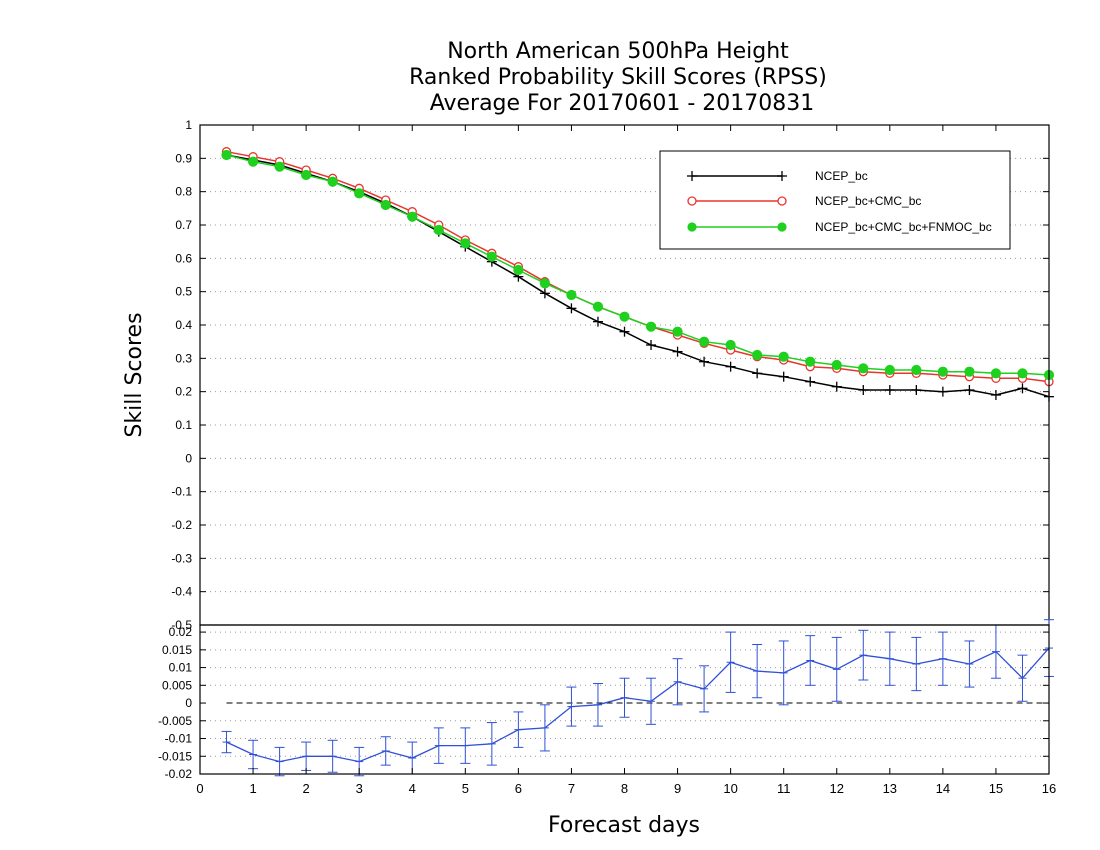  What do you see at coordinates (638, 705) in the screenshot?
I see `difference-line` at bounding box center [638, 705].